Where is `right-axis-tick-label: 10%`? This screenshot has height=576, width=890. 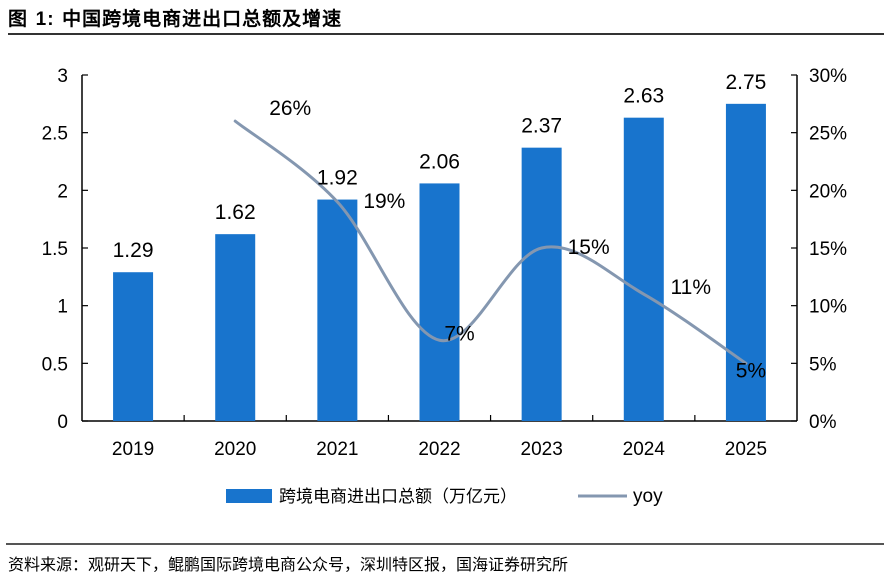 right-axis-tick-label: 10% is located at coordinates (828, 307).